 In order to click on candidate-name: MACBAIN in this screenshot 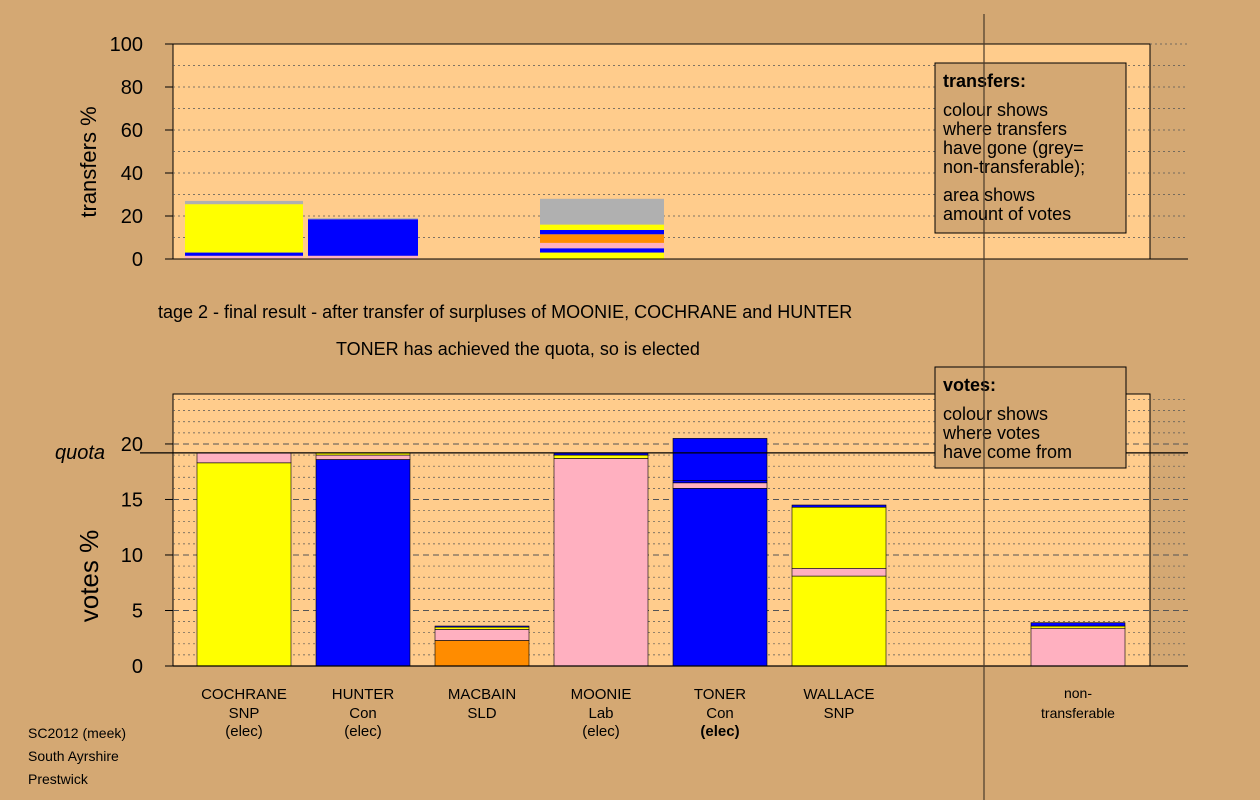, I will do `click(482, 694)`.